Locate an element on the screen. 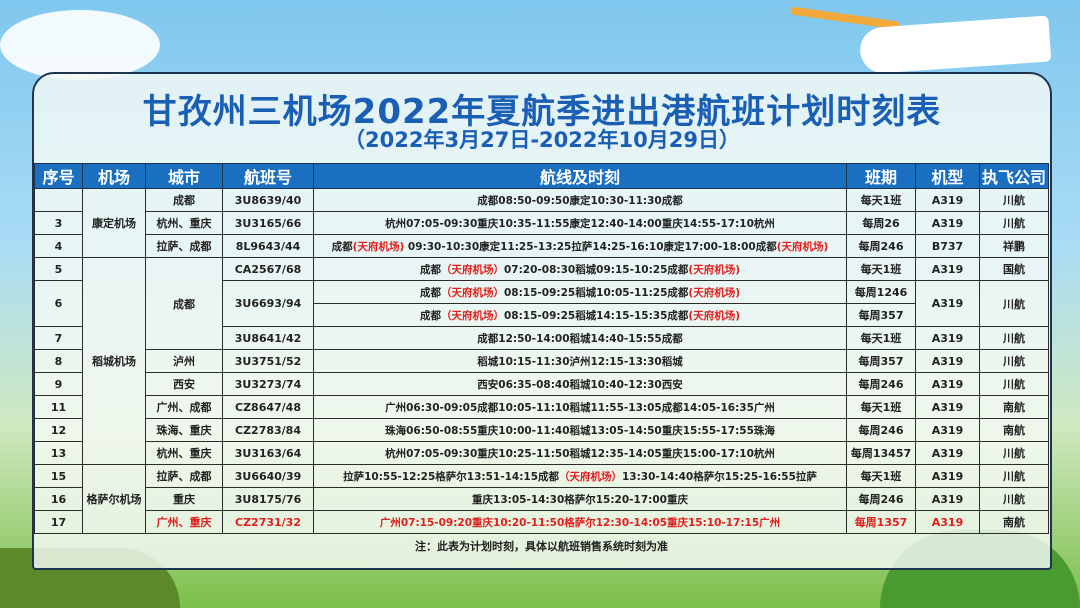  seq-number-cell: 3 is located at coordinates (58, 223).